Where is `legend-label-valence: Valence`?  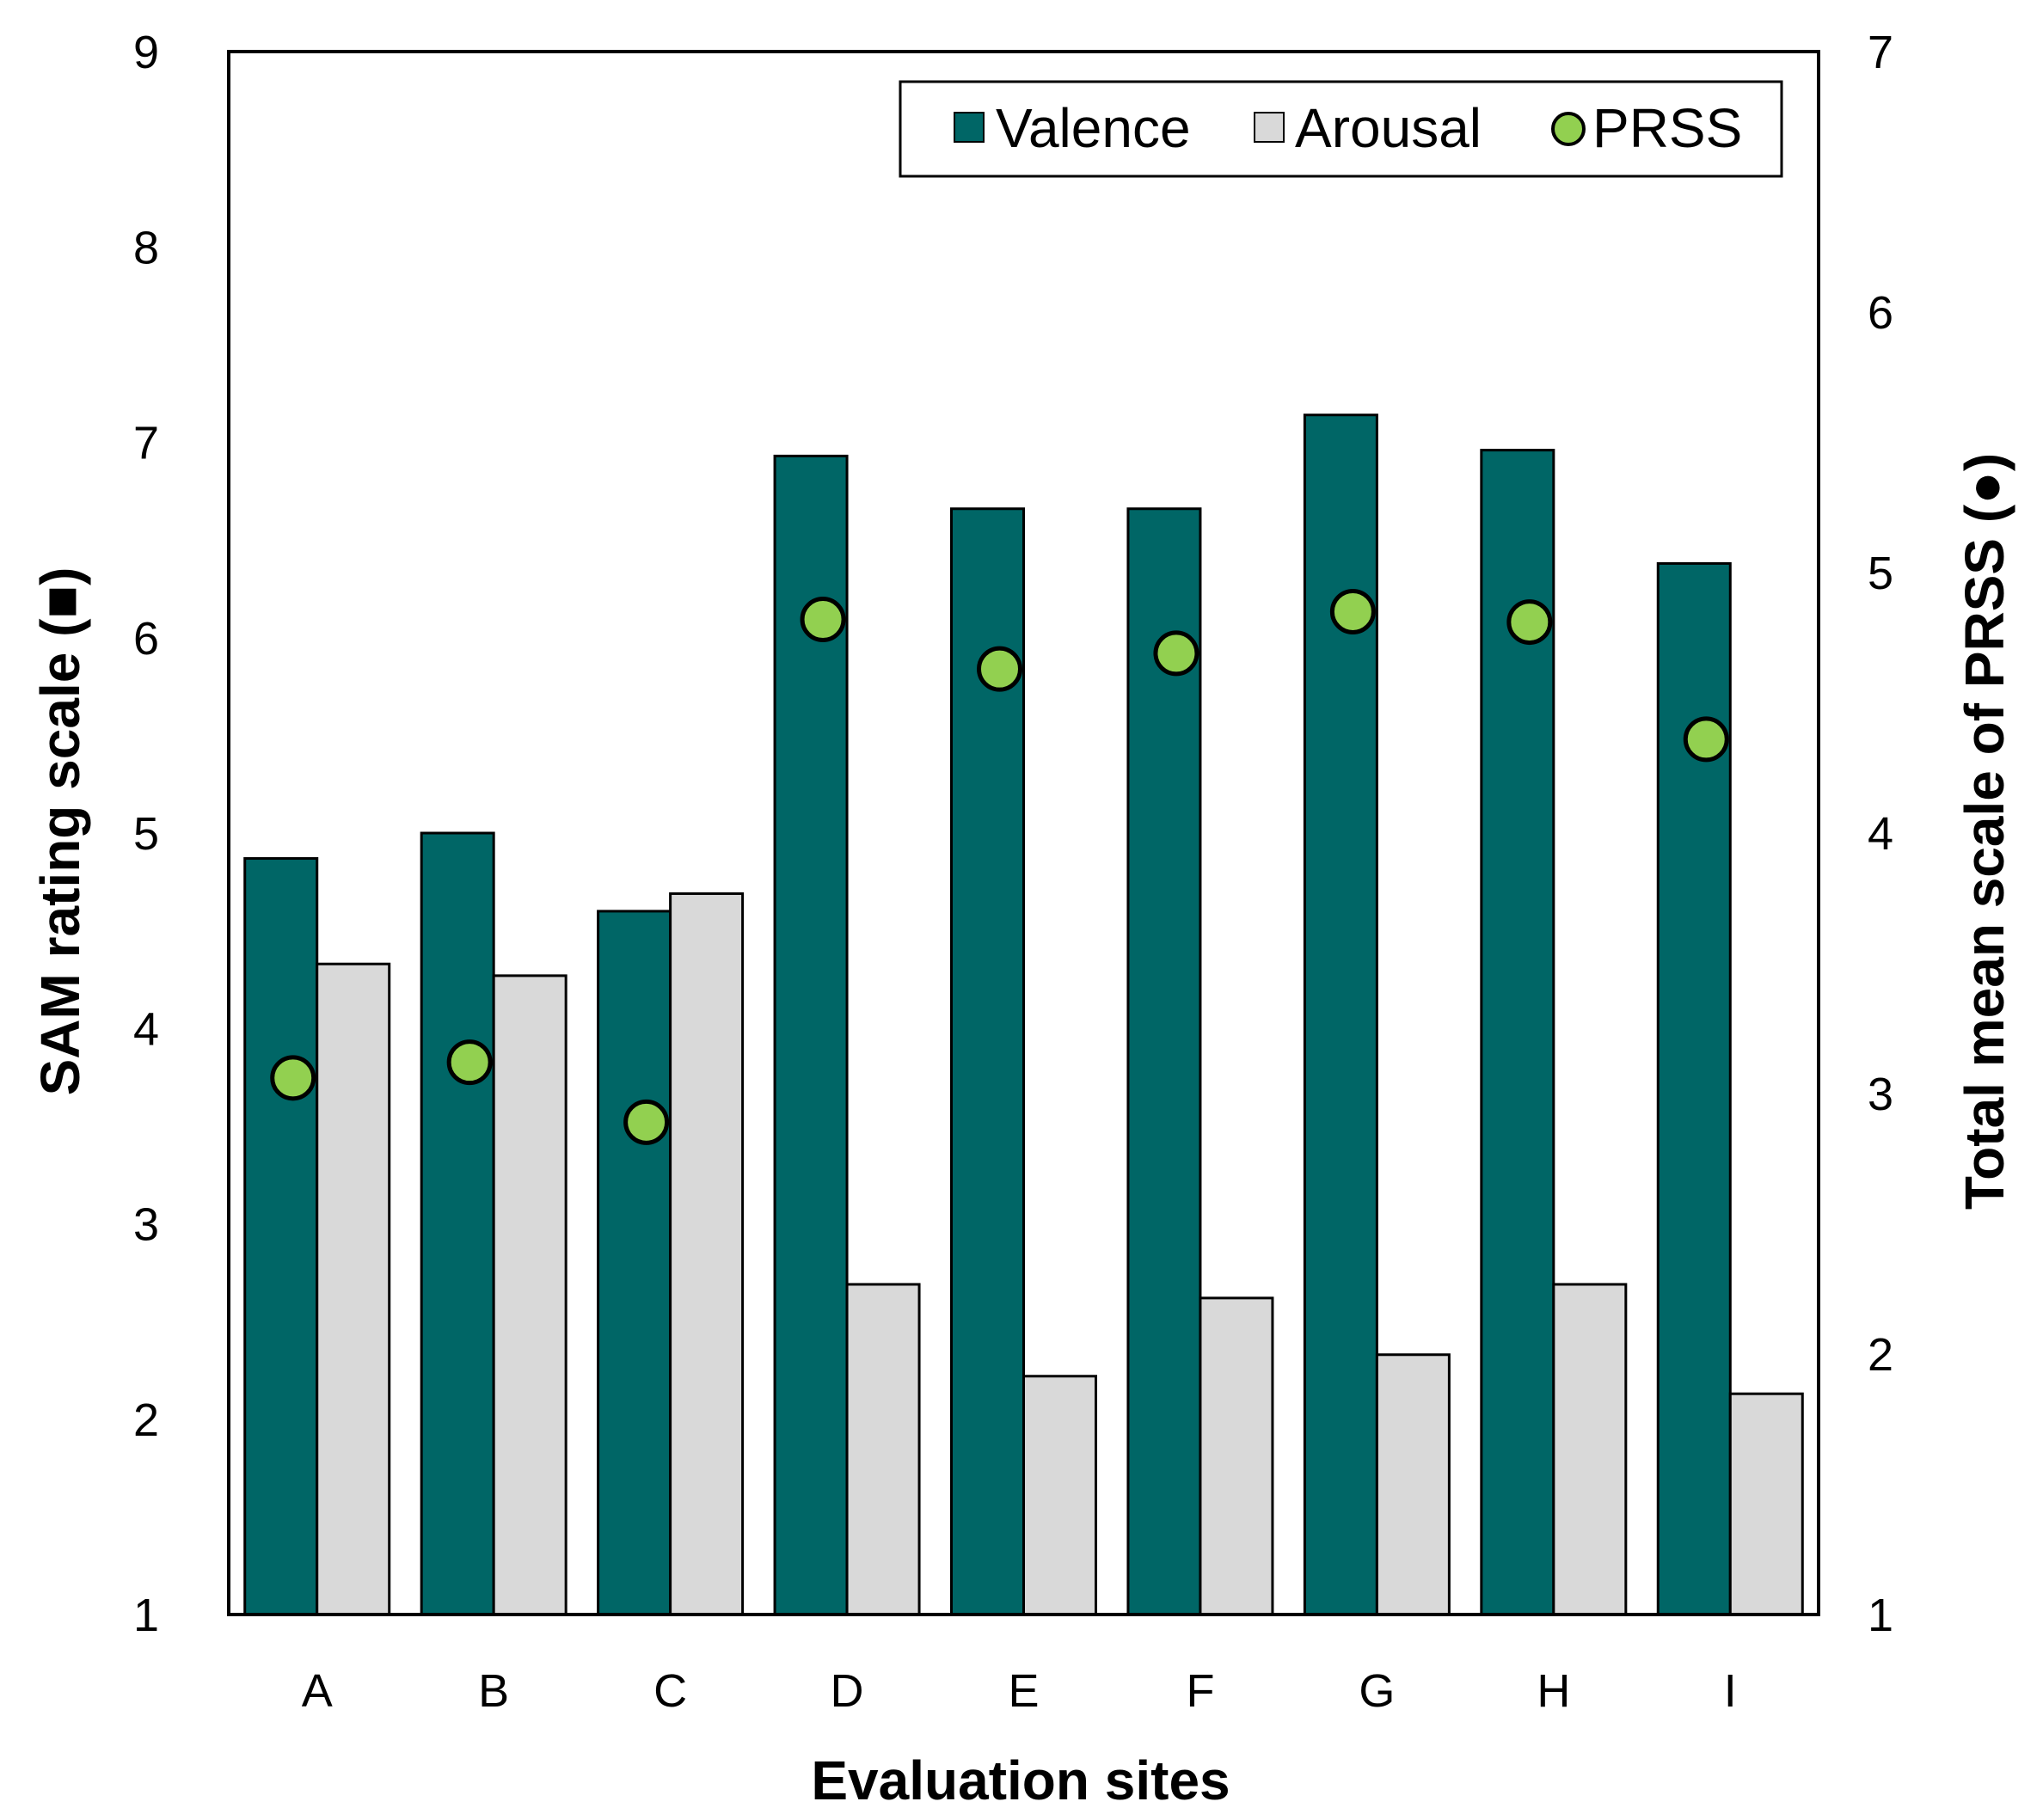 legend-label-valence: Valence is located at coordinates (1093, 128).